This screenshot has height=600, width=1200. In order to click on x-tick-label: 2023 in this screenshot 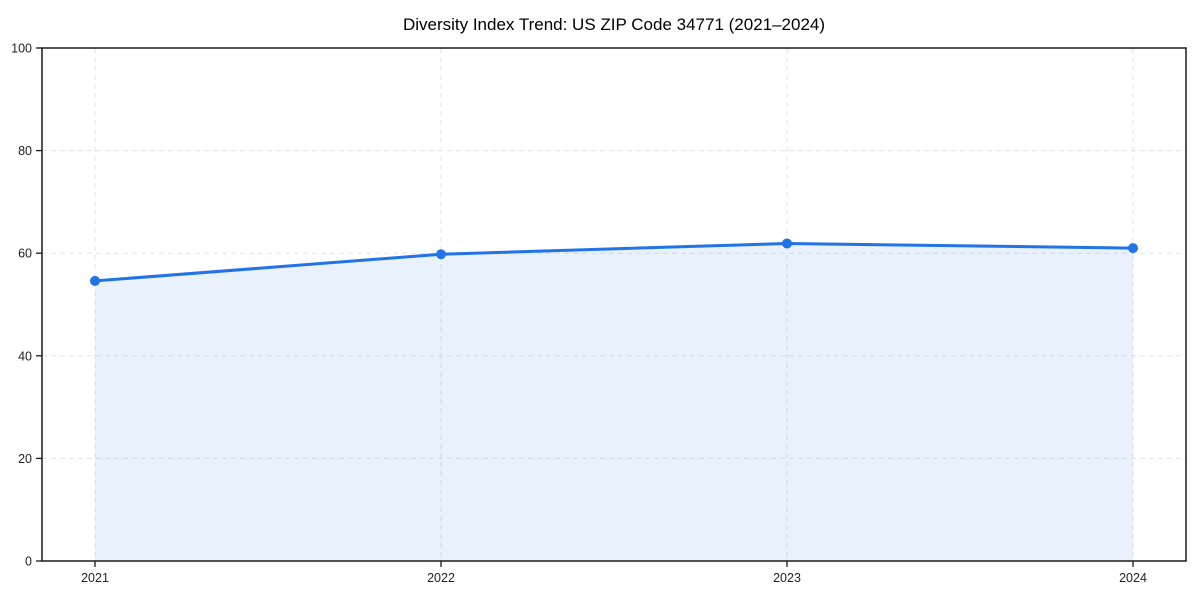, I will do `click(787, 578)`.